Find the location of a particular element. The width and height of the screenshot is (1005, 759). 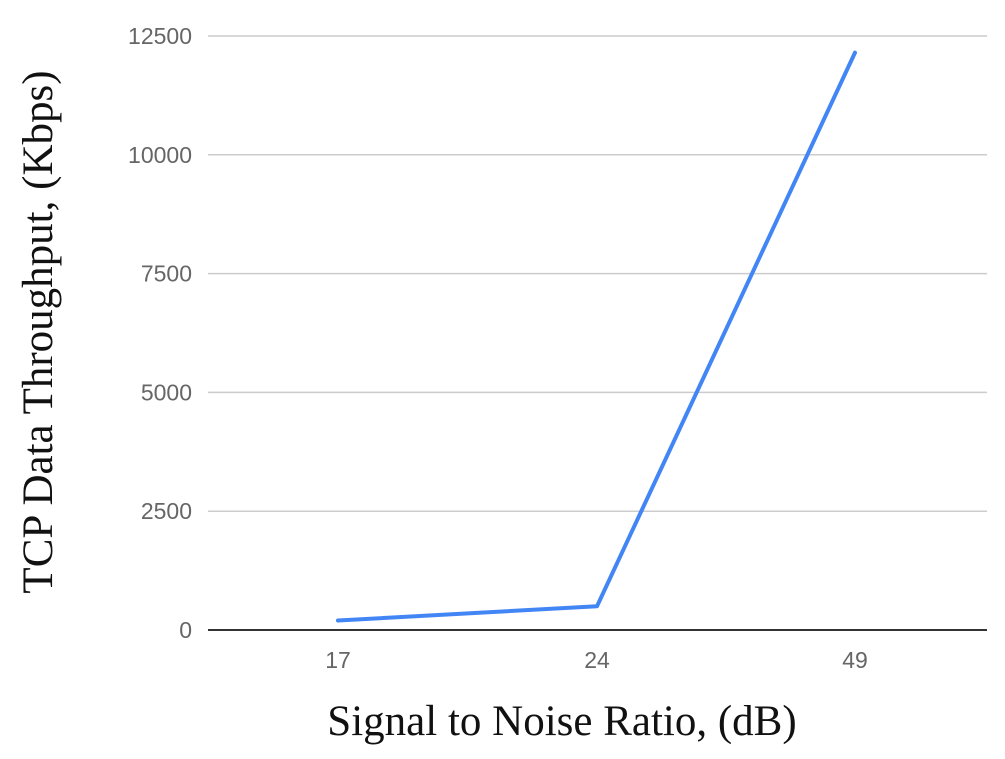

x-tick-labels: 17 24 49 is located at coordinates (596, 660).